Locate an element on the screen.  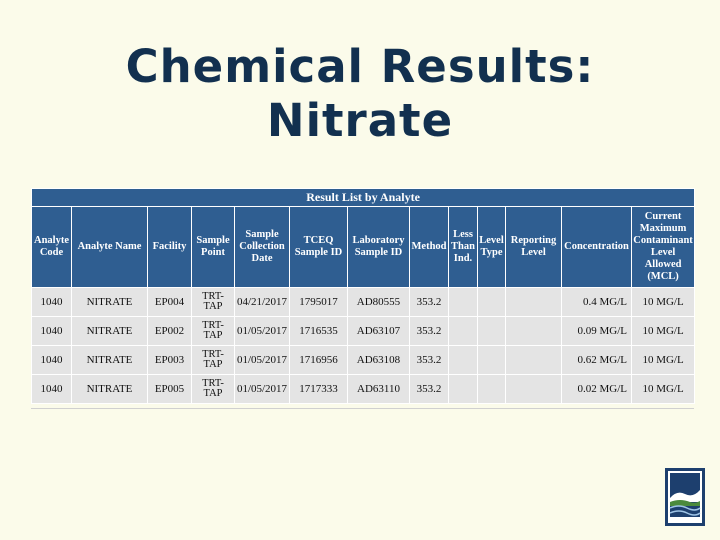
cell-lab-sample-id: AD63108 is located at coordinates (378, 360).